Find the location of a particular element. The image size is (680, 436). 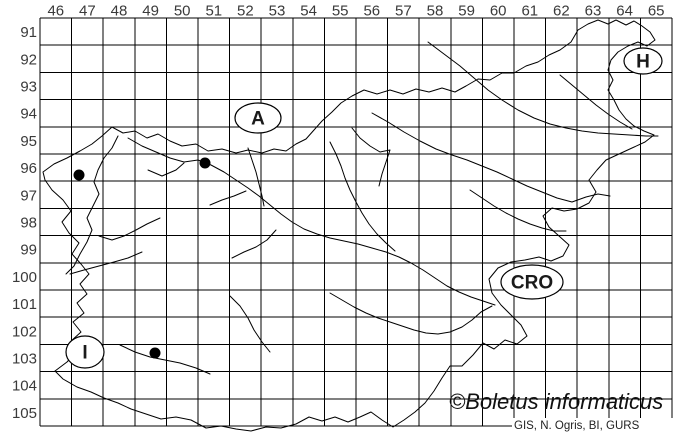

row-label: 102 is located at coordinates (24, 331).